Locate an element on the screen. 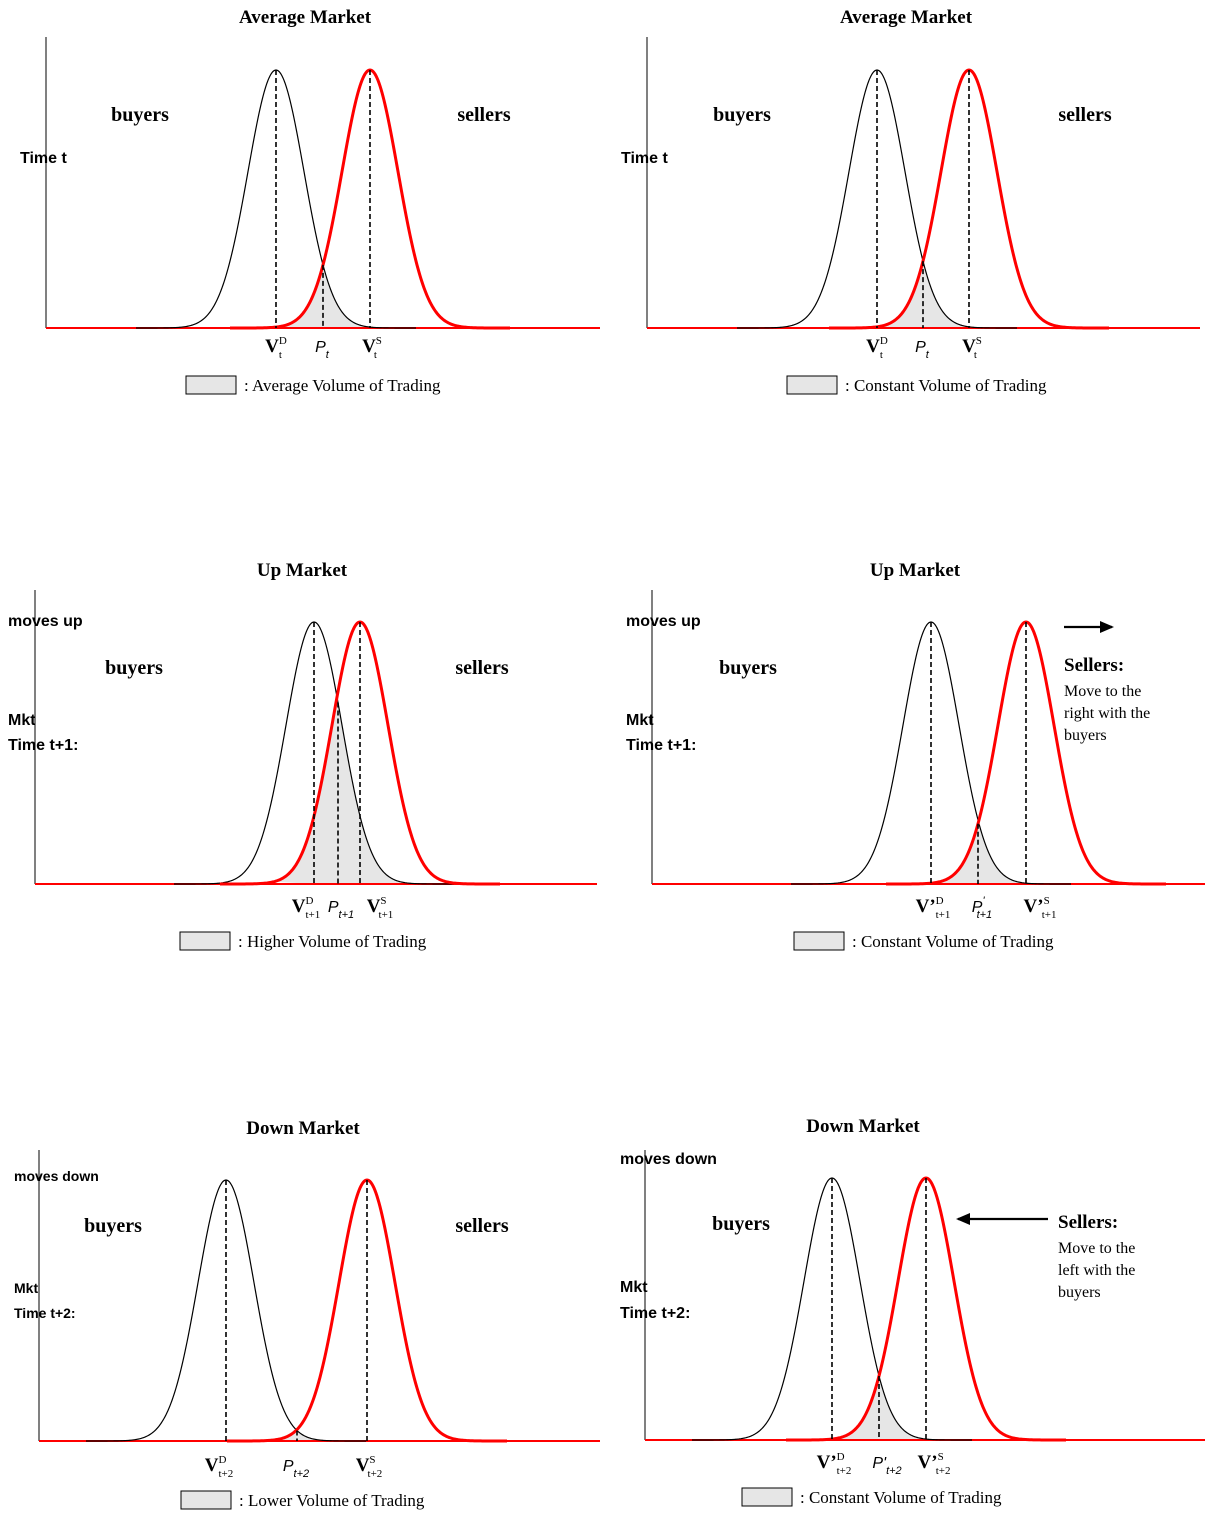 This screenshot has width=1211, height=1513. tick-label: V’D t+1 is located at coordinates (933, 908).